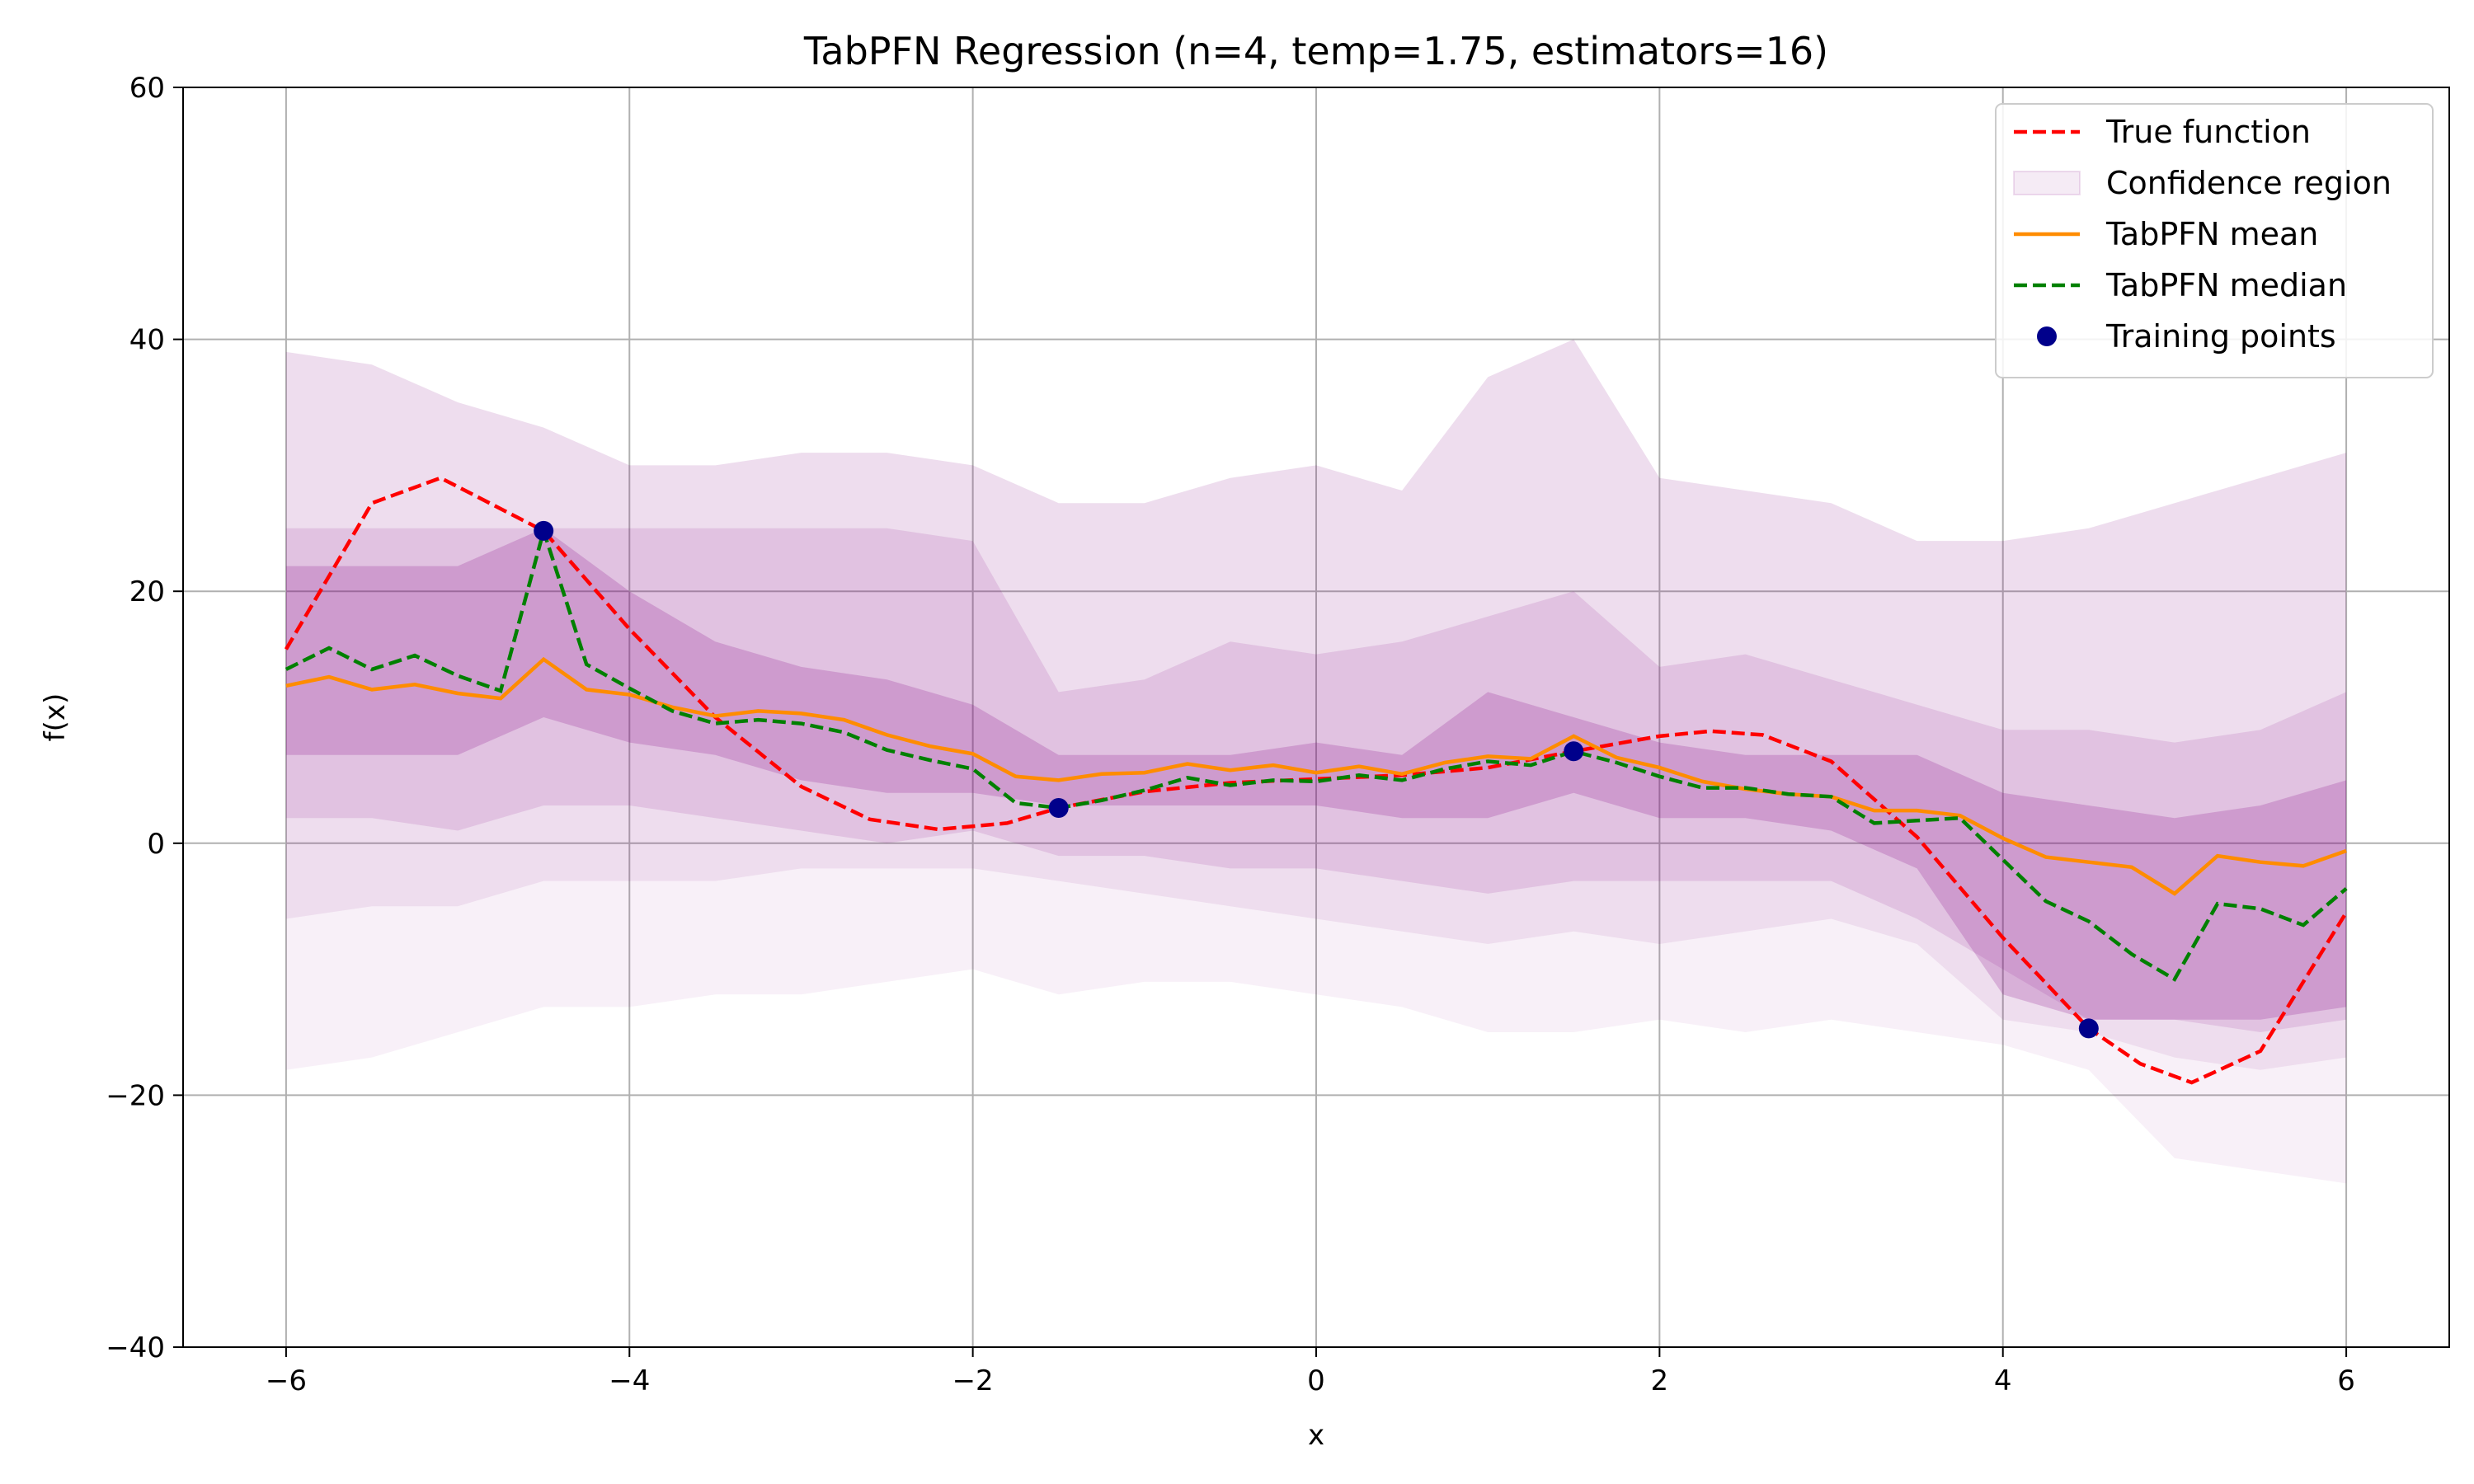 Image resolution: width=2474 pixels, height=1484 pixels. What do you see at coordinates (629, 1380) in the screenshot?
I see `x-tick-label: −4` at bounding box center [629, 1380].